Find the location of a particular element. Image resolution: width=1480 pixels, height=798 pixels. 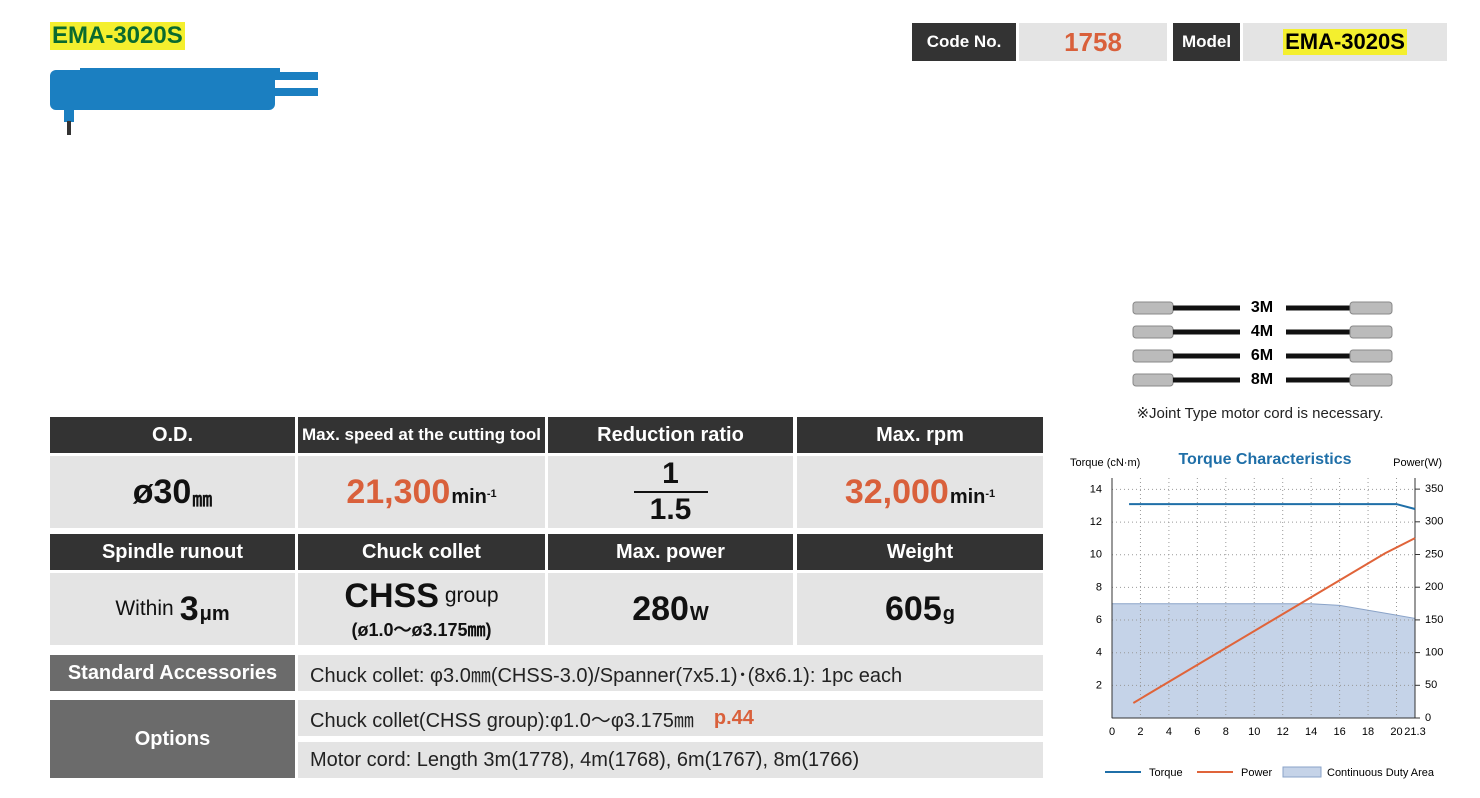

y2-tick-label: 0 is located at coordinates (1428, 718).